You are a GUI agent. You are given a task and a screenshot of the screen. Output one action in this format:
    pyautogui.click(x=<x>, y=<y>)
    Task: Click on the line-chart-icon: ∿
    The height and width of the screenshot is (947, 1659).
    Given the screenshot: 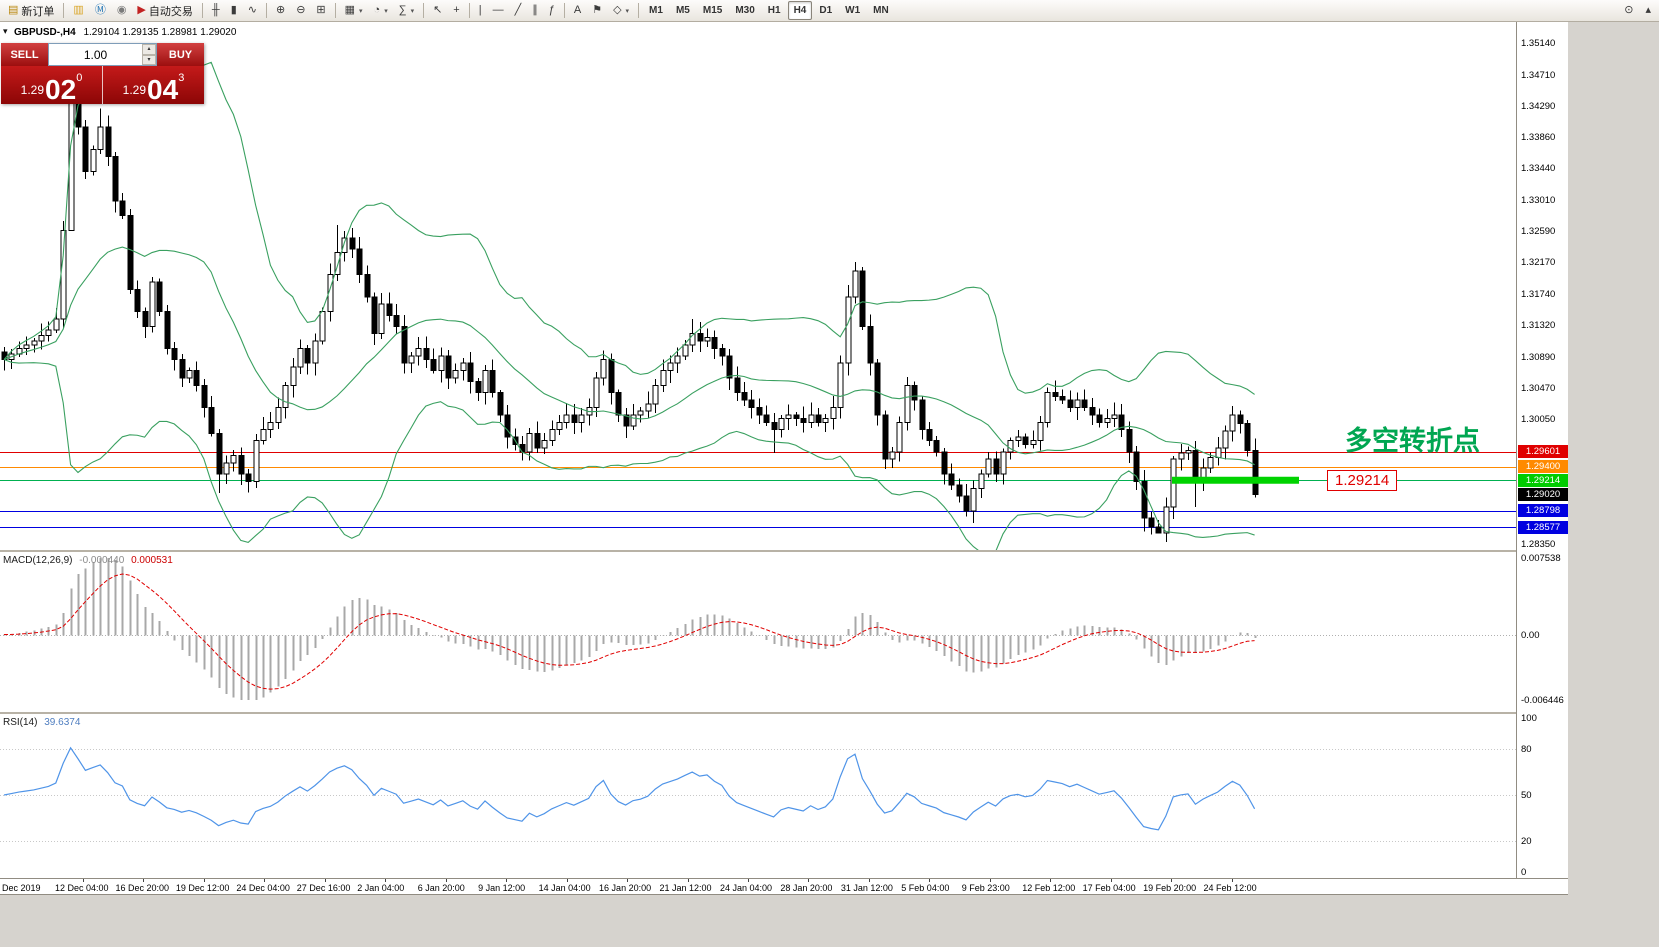 What is the action you would take?
    pyautogui.click(x=252, y=10)
    